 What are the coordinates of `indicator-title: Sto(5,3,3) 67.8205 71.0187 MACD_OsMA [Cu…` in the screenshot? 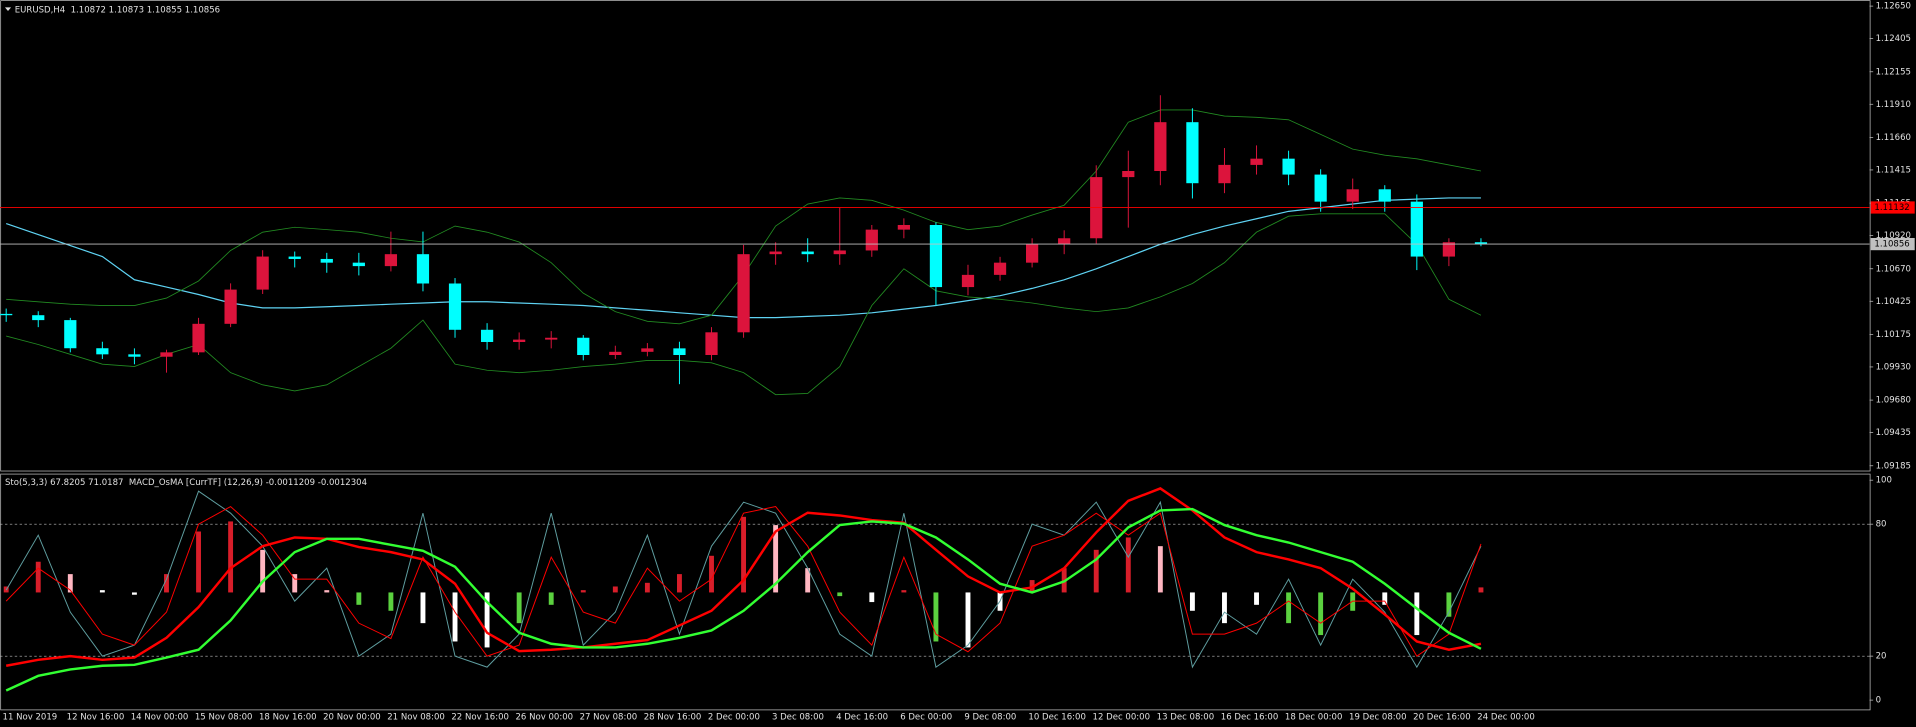 It's located at (186, 483).